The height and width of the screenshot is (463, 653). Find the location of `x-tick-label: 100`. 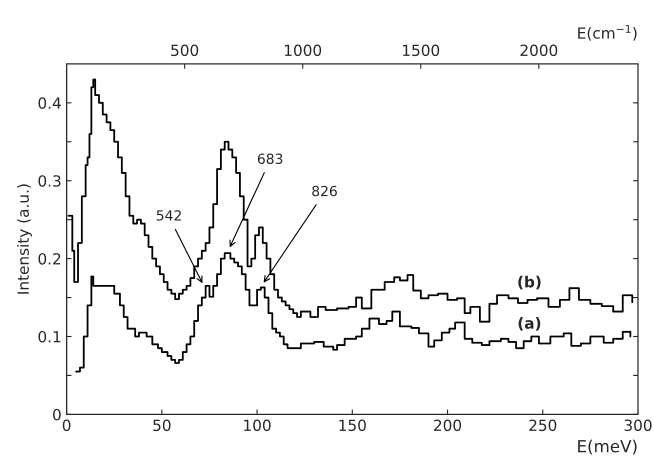

x-tick-label: 100 is located at coordinates (257, 426).